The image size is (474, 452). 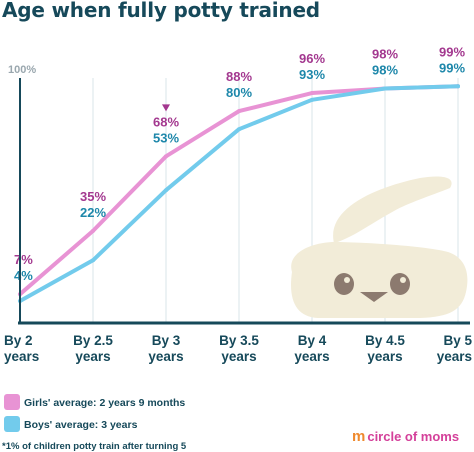 I want to click on annotation-marker-icon, so click(x=166, y=108).